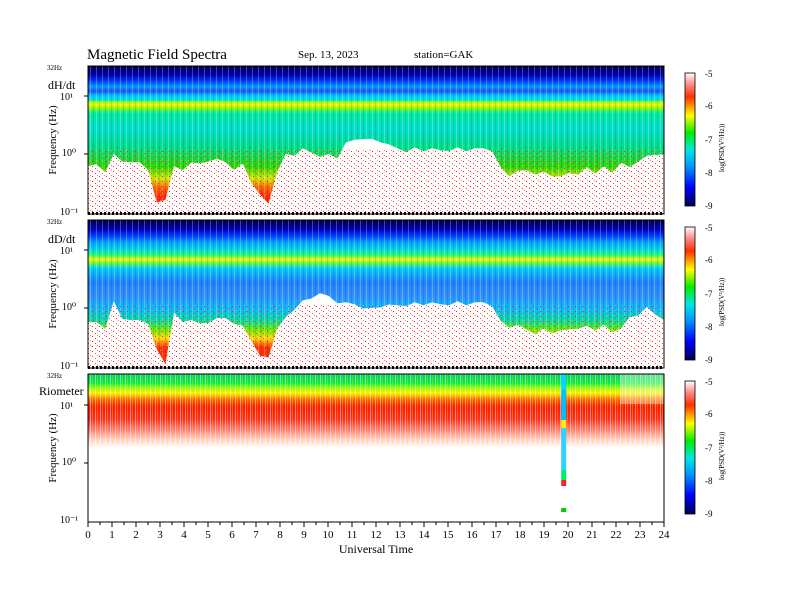 The width and height of the screenshot is (792, 612). What do you see at coordinates (473, 535) in the screenshot?
I see `x-tick-label: 16` at bounding box center [473, 535].